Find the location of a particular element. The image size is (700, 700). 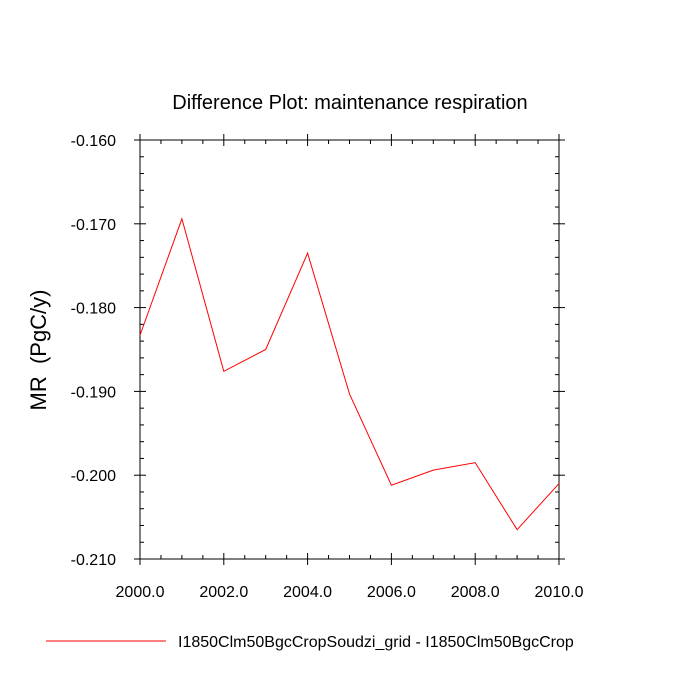

x-tick-label: 2008.0 is located at coordinates (475, 592).